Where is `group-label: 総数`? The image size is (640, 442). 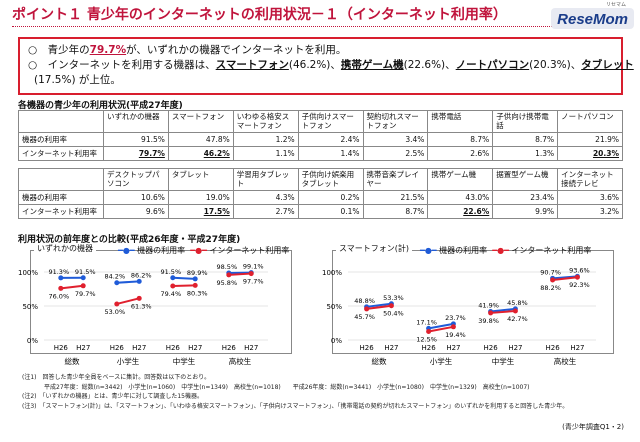 group-label: 総数 is located at coordinates (72, 361).